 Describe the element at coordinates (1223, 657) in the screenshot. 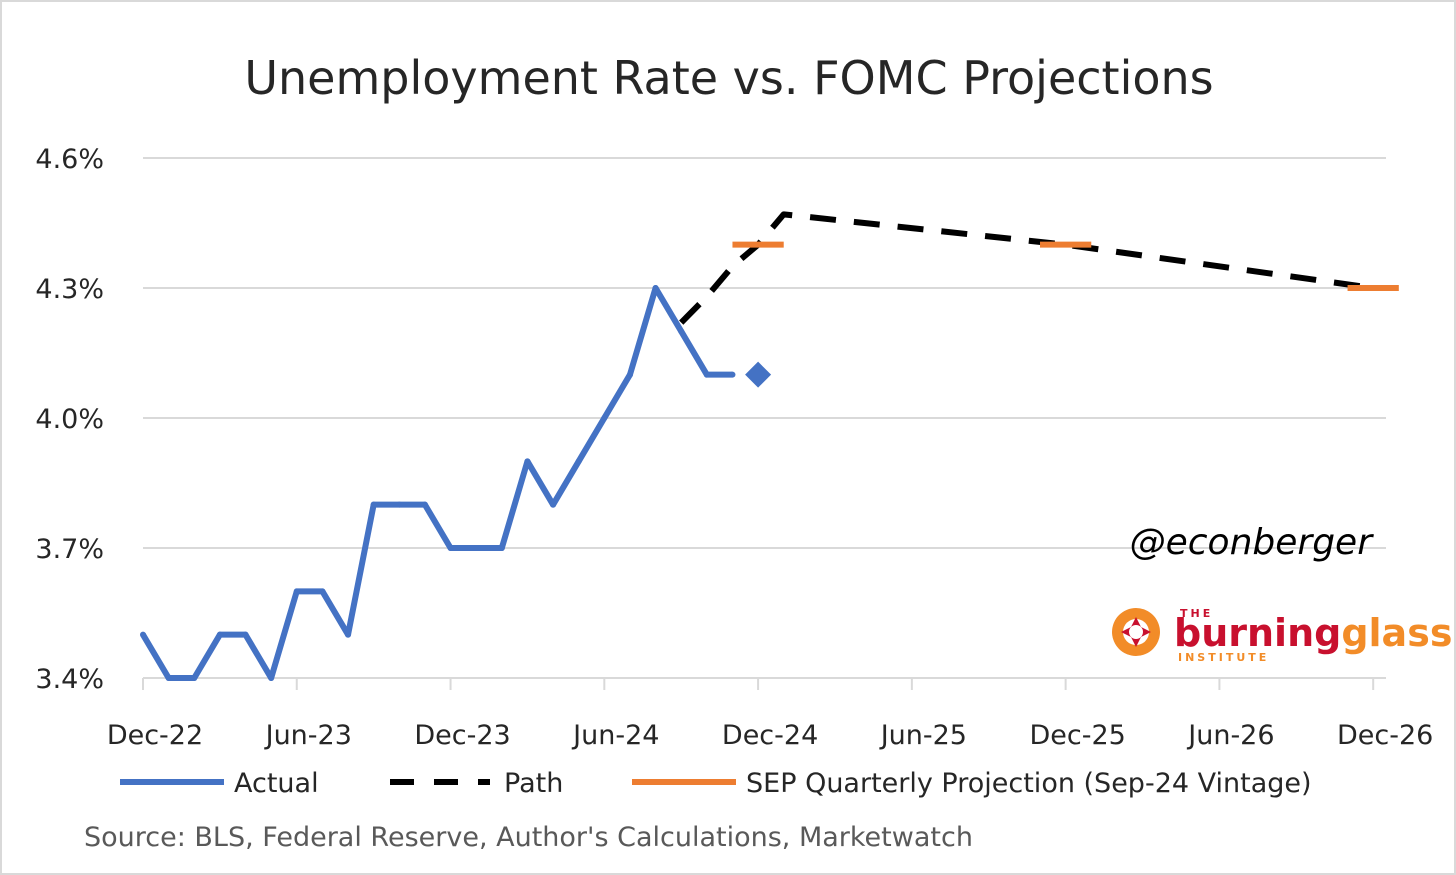

I see `logo-institute: INSTITUTE` at that location.